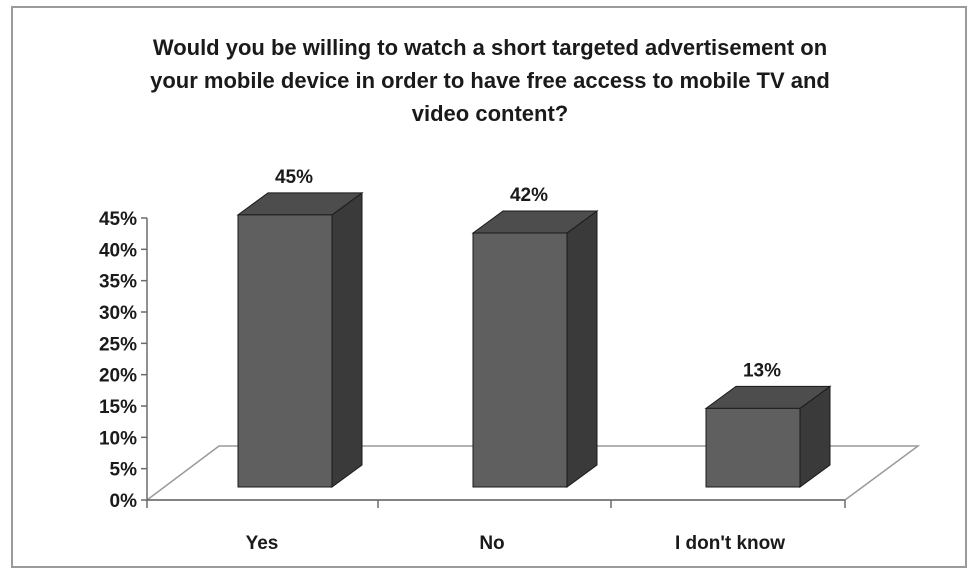 The height and width of the screenshot is (575, 980). What do you see at coordinates (762, 370) in the screenshot?
I see `data-label: 13%` at bounding box center [762, 370].